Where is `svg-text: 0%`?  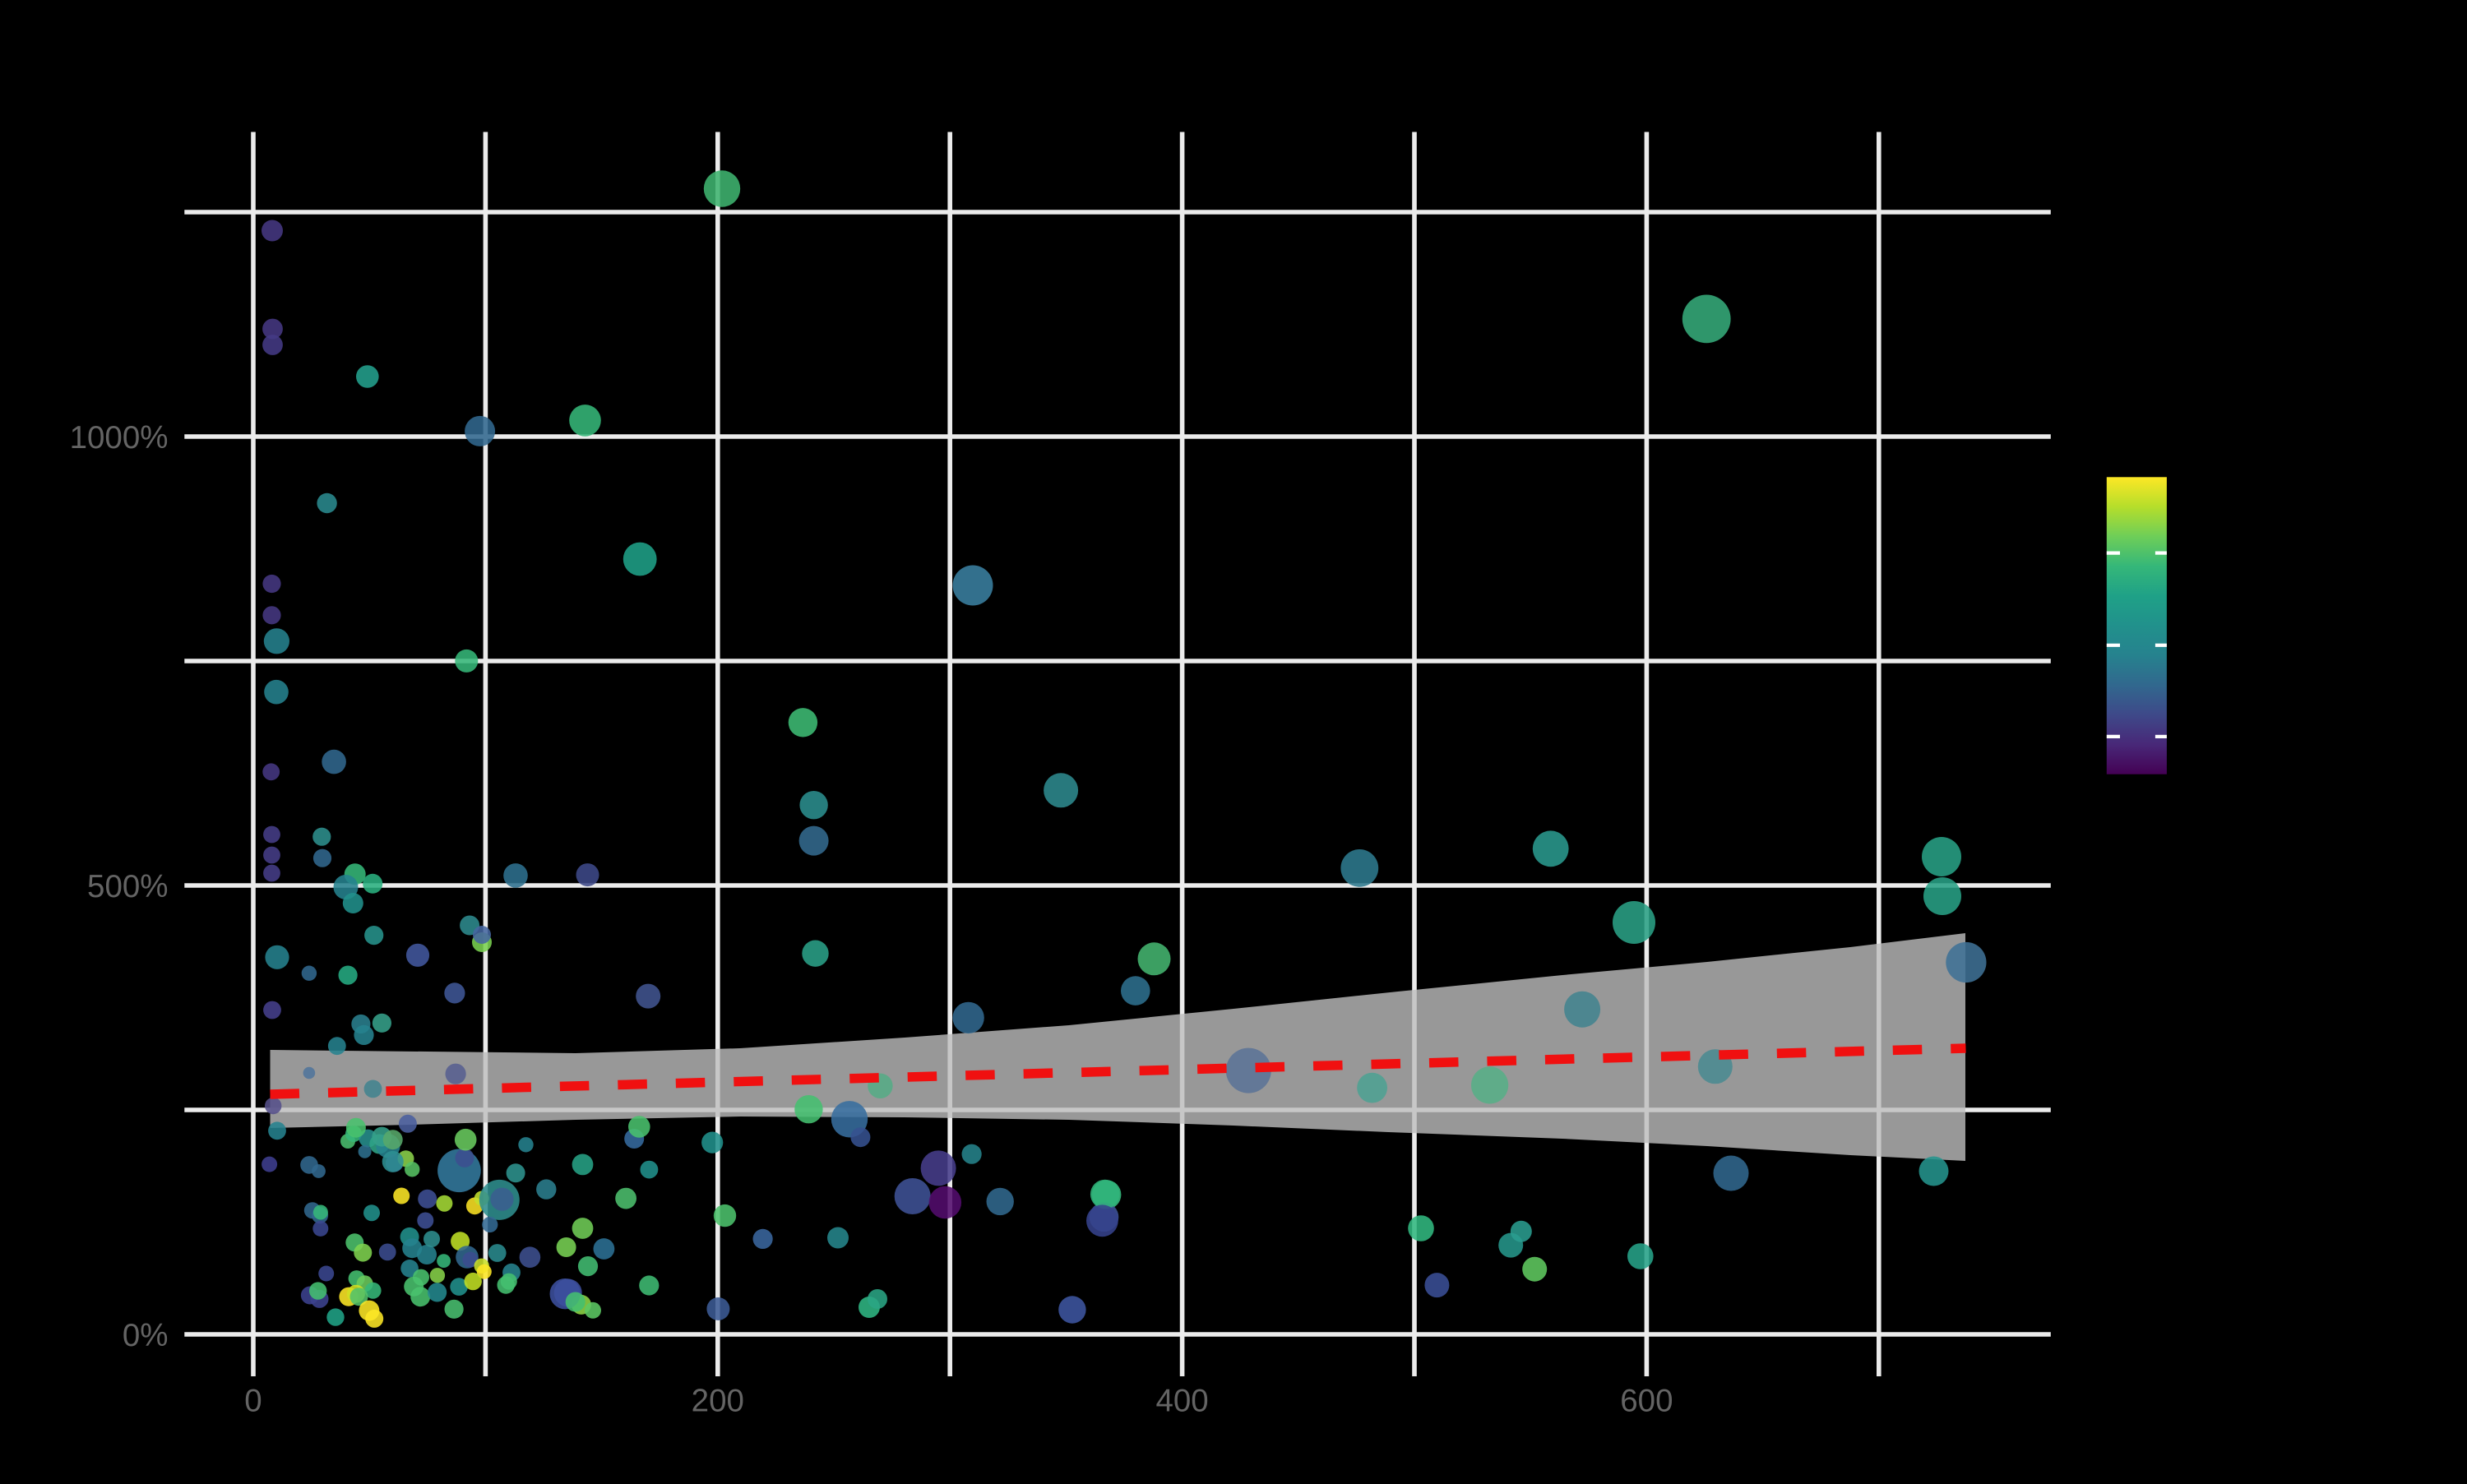 svg-text: 0% is located at coordinates (146, 1336).